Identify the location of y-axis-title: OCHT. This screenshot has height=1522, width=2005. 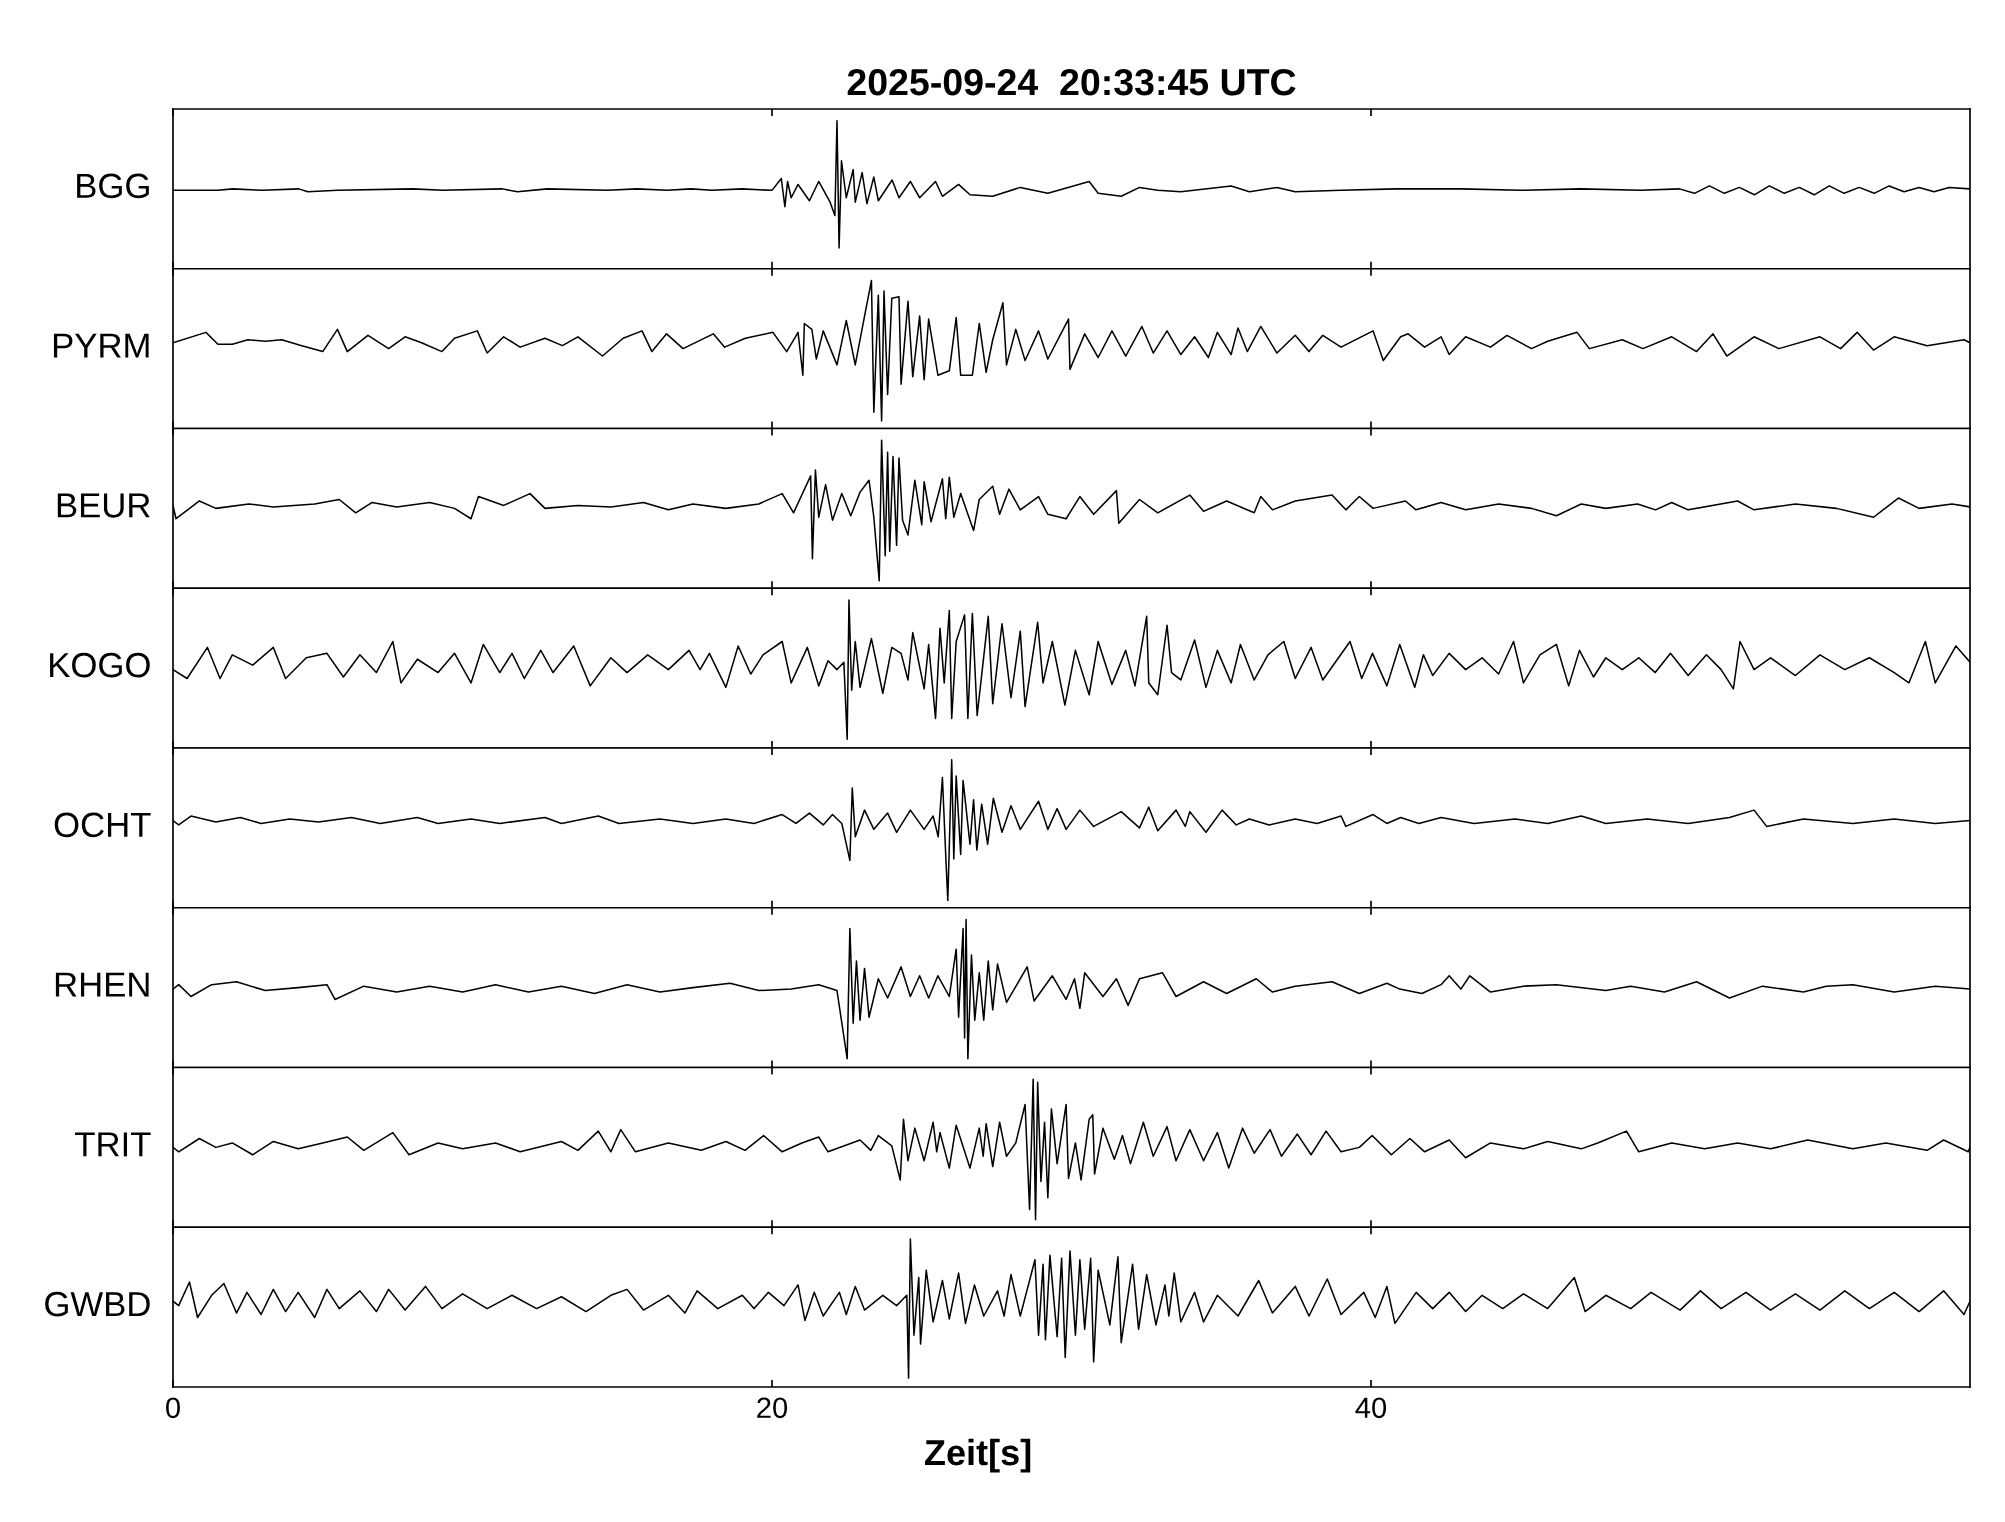
(102, 825).